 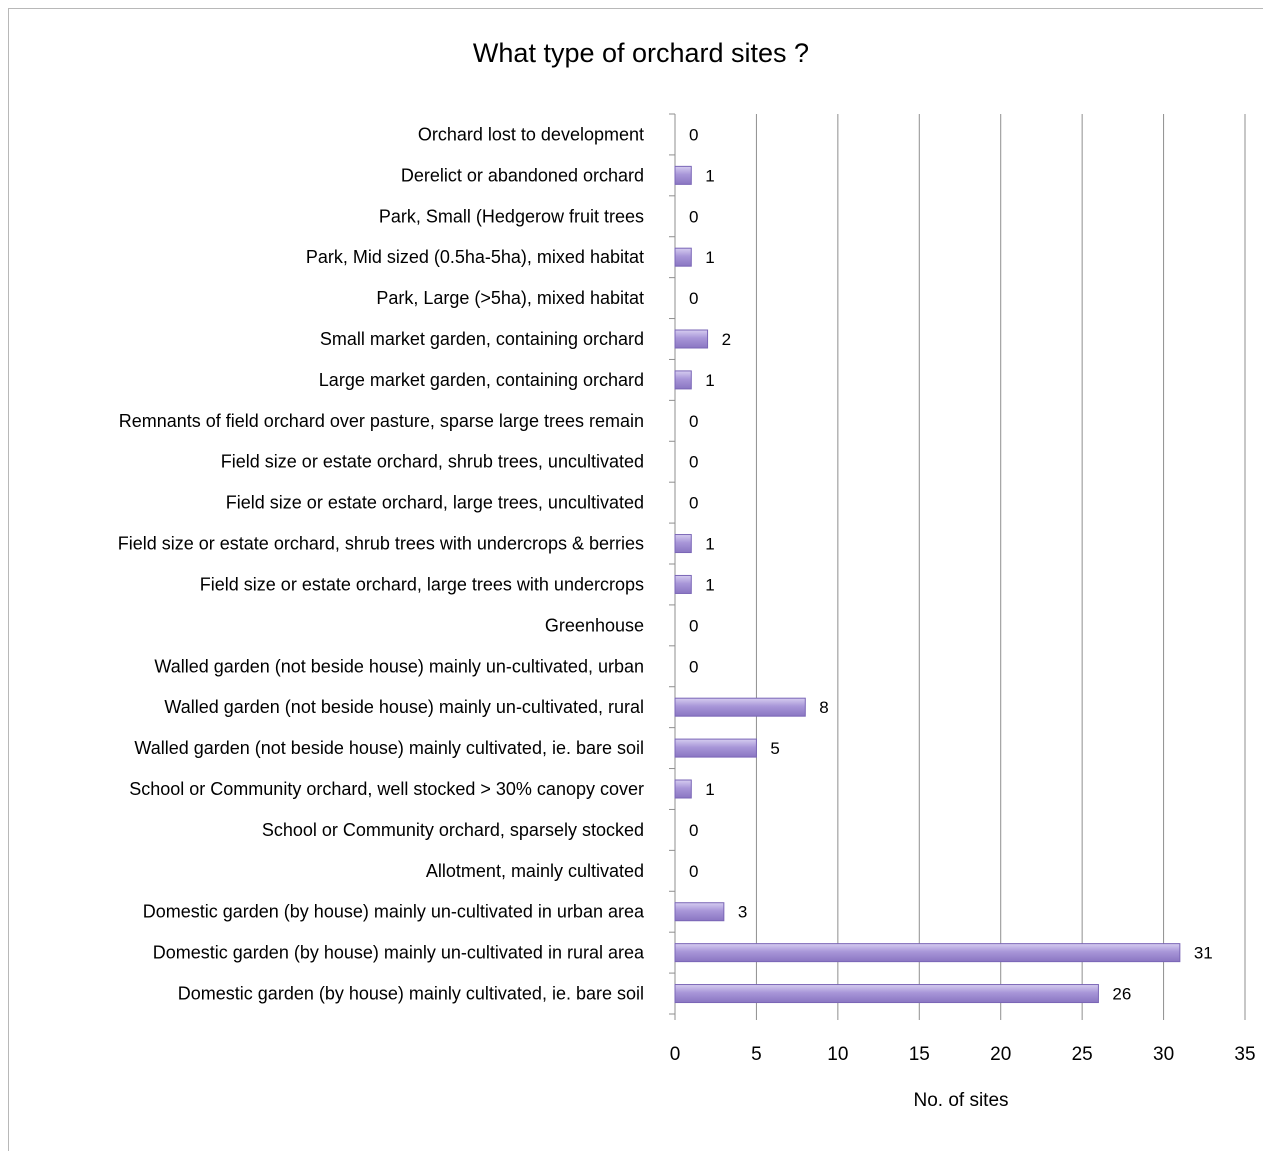 I want to click on x-tick-label: 0, so click(x=675, y=1054).